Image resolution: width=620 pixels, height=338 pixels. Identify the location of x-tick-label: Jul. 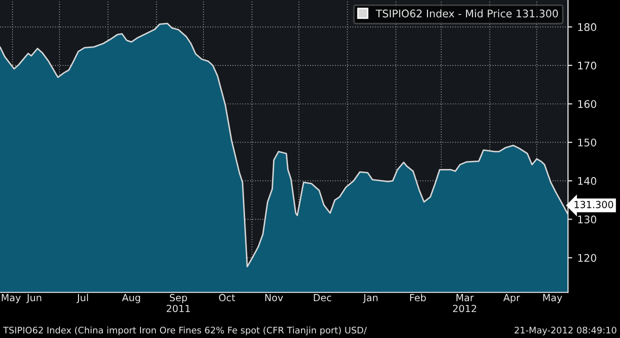
(82, 299).